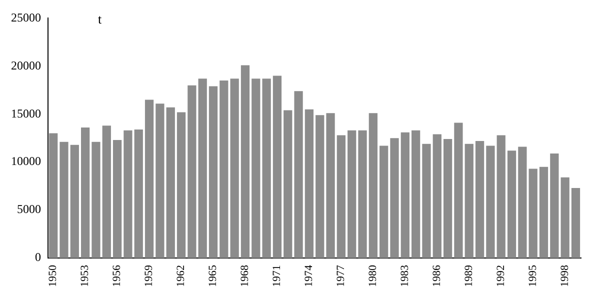 The width and height of the screenshot is (600, 298). What do you see at coordinates (100, 19) in the screenshot?
I see `y-axis-title: t` at bounding box center [100, 19].